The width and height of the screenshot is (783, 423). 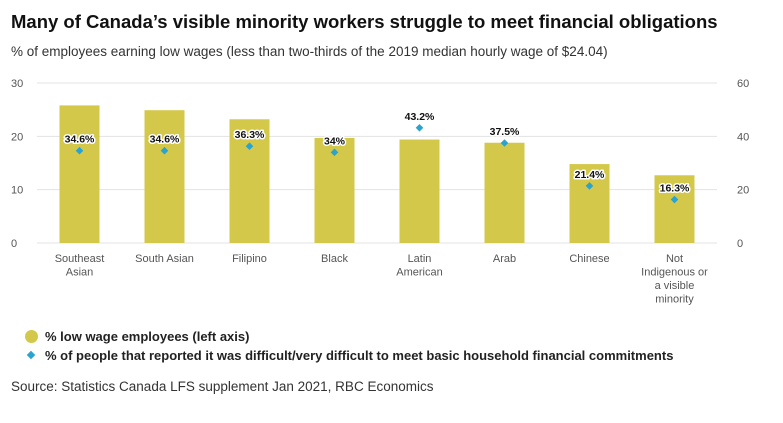 I want to click on data-label: 16.3%, so click(x=675, y=189).